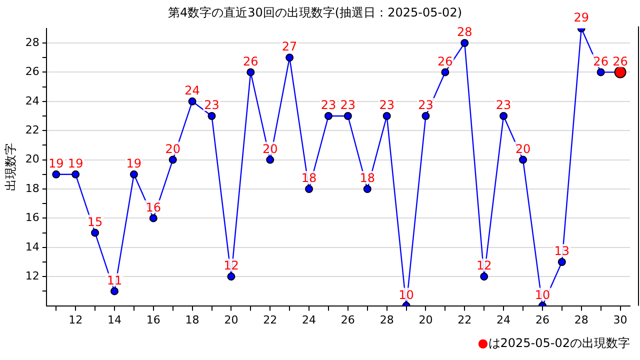 Image resolution: width=640 pixels, height=360 pixels. Describe the element at coordinates (32, 188) in the screenshot. I see `y-tick-label: 18` at that location.